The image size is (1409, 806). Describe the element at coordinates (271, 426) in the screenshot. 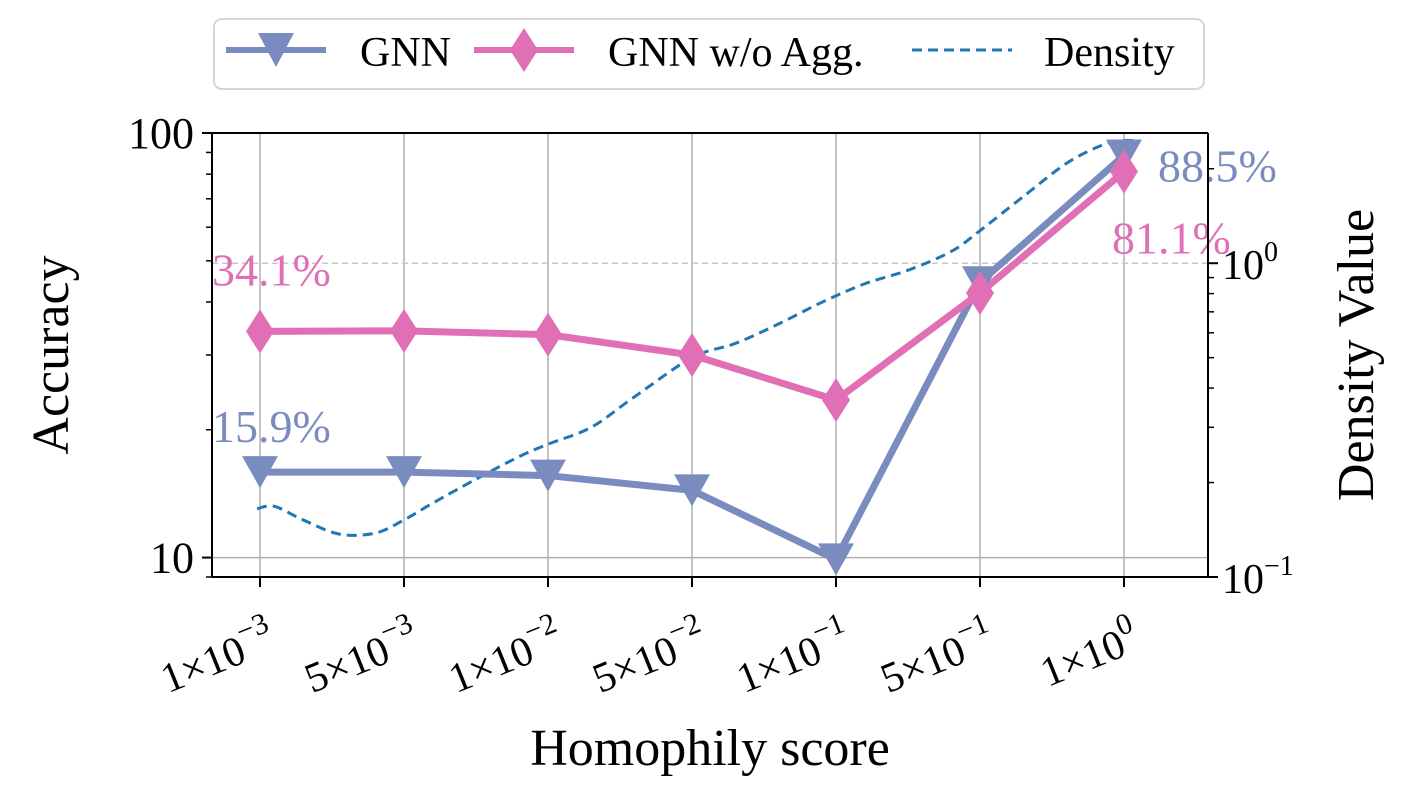

I see `data-label-gnn-0: 15.9%` at that location.